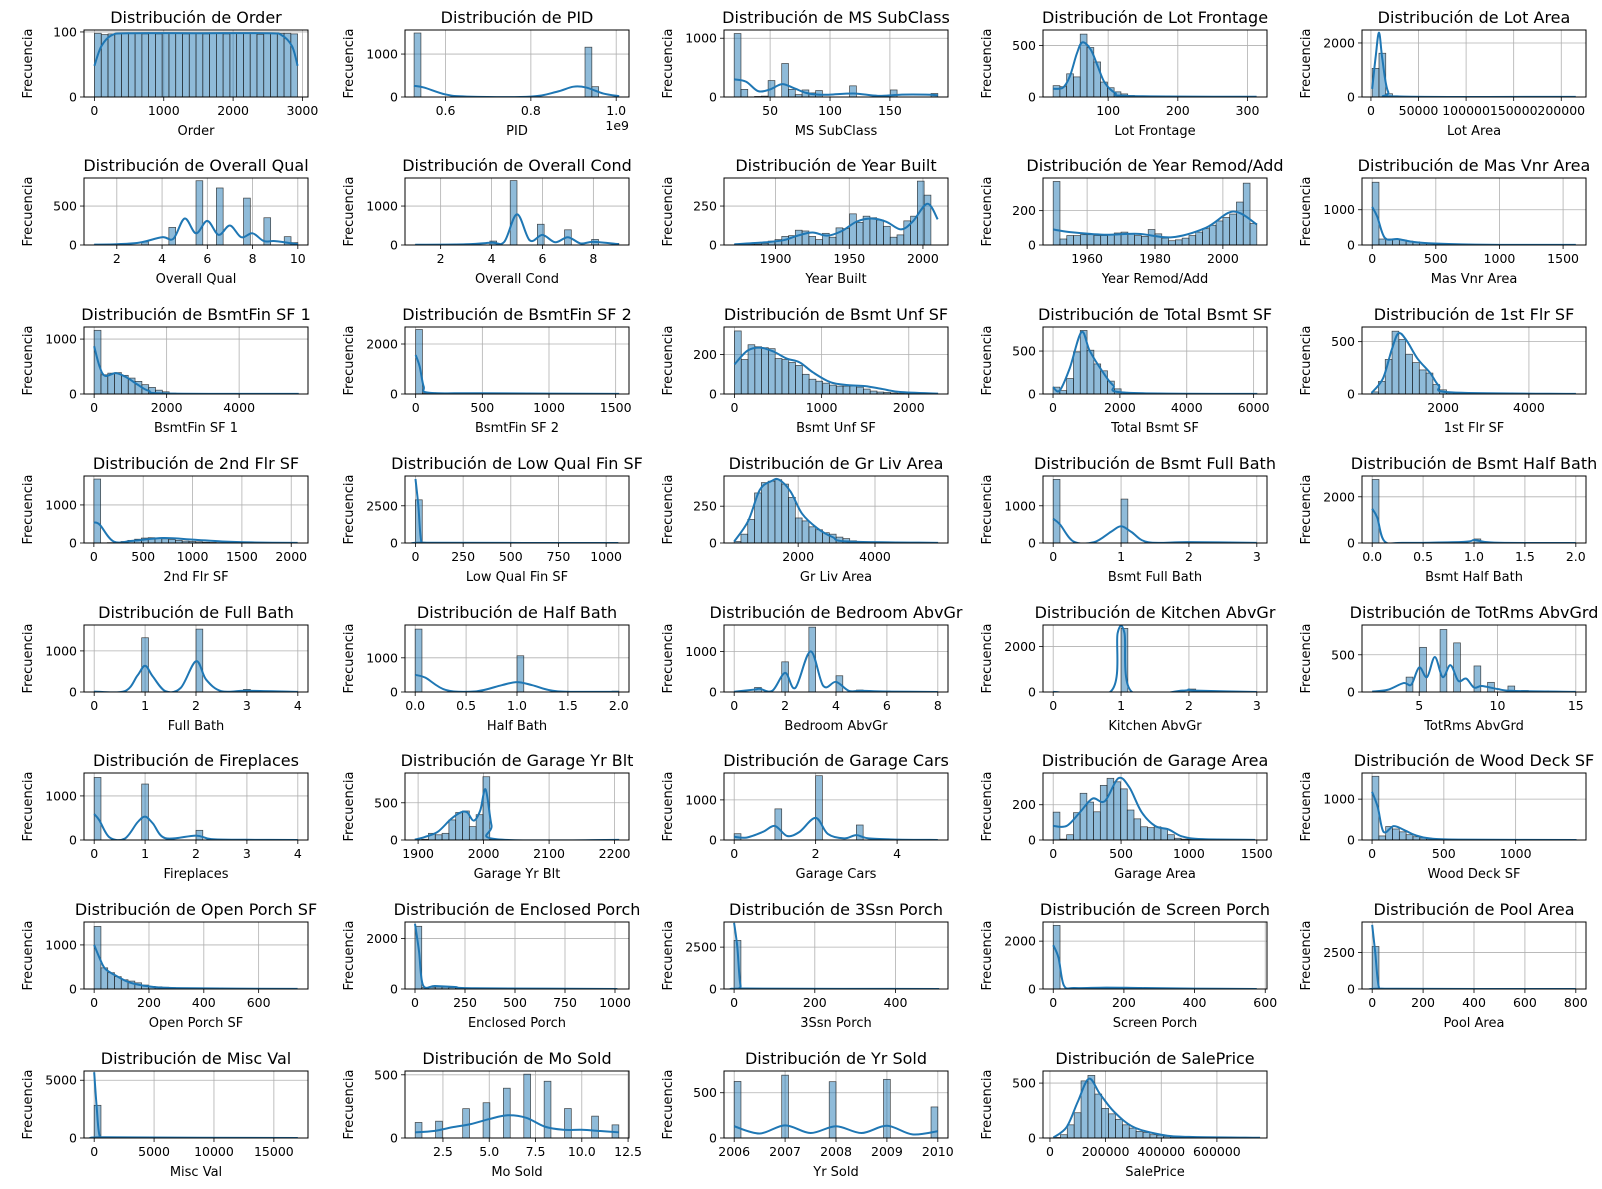 Image resolution: width=1602 pixels, height=1189 pixels. Describe the element at coordinates (489, 1151) in the screenshot. I see `x-tick-label: 5.0` at that location.